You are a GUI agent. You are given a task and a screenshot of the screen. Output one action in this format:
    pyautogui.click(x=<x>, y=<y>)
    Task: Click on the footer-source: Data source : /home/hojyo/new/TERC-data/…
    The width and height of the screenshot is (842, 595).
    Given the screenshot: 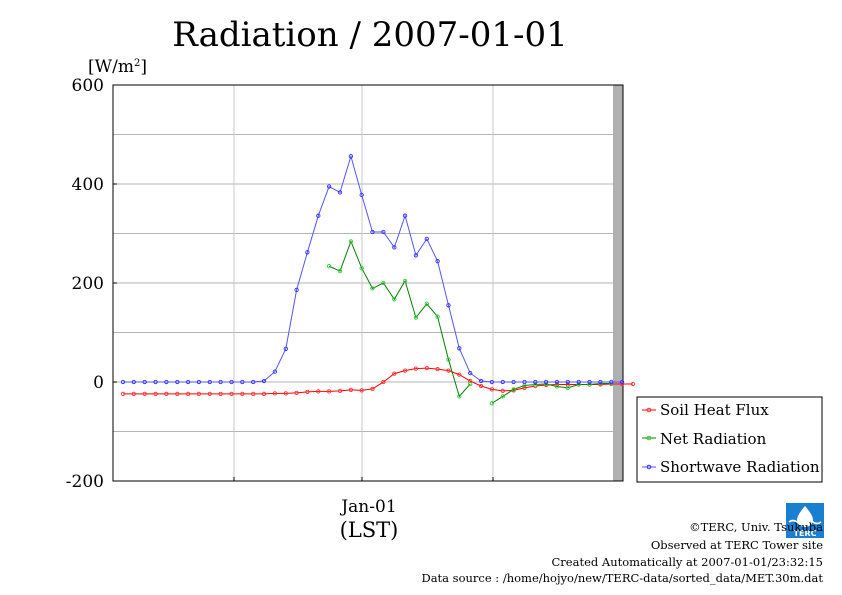 What is the action you would take?
    pyautogui.click(x=622, y=578)
    